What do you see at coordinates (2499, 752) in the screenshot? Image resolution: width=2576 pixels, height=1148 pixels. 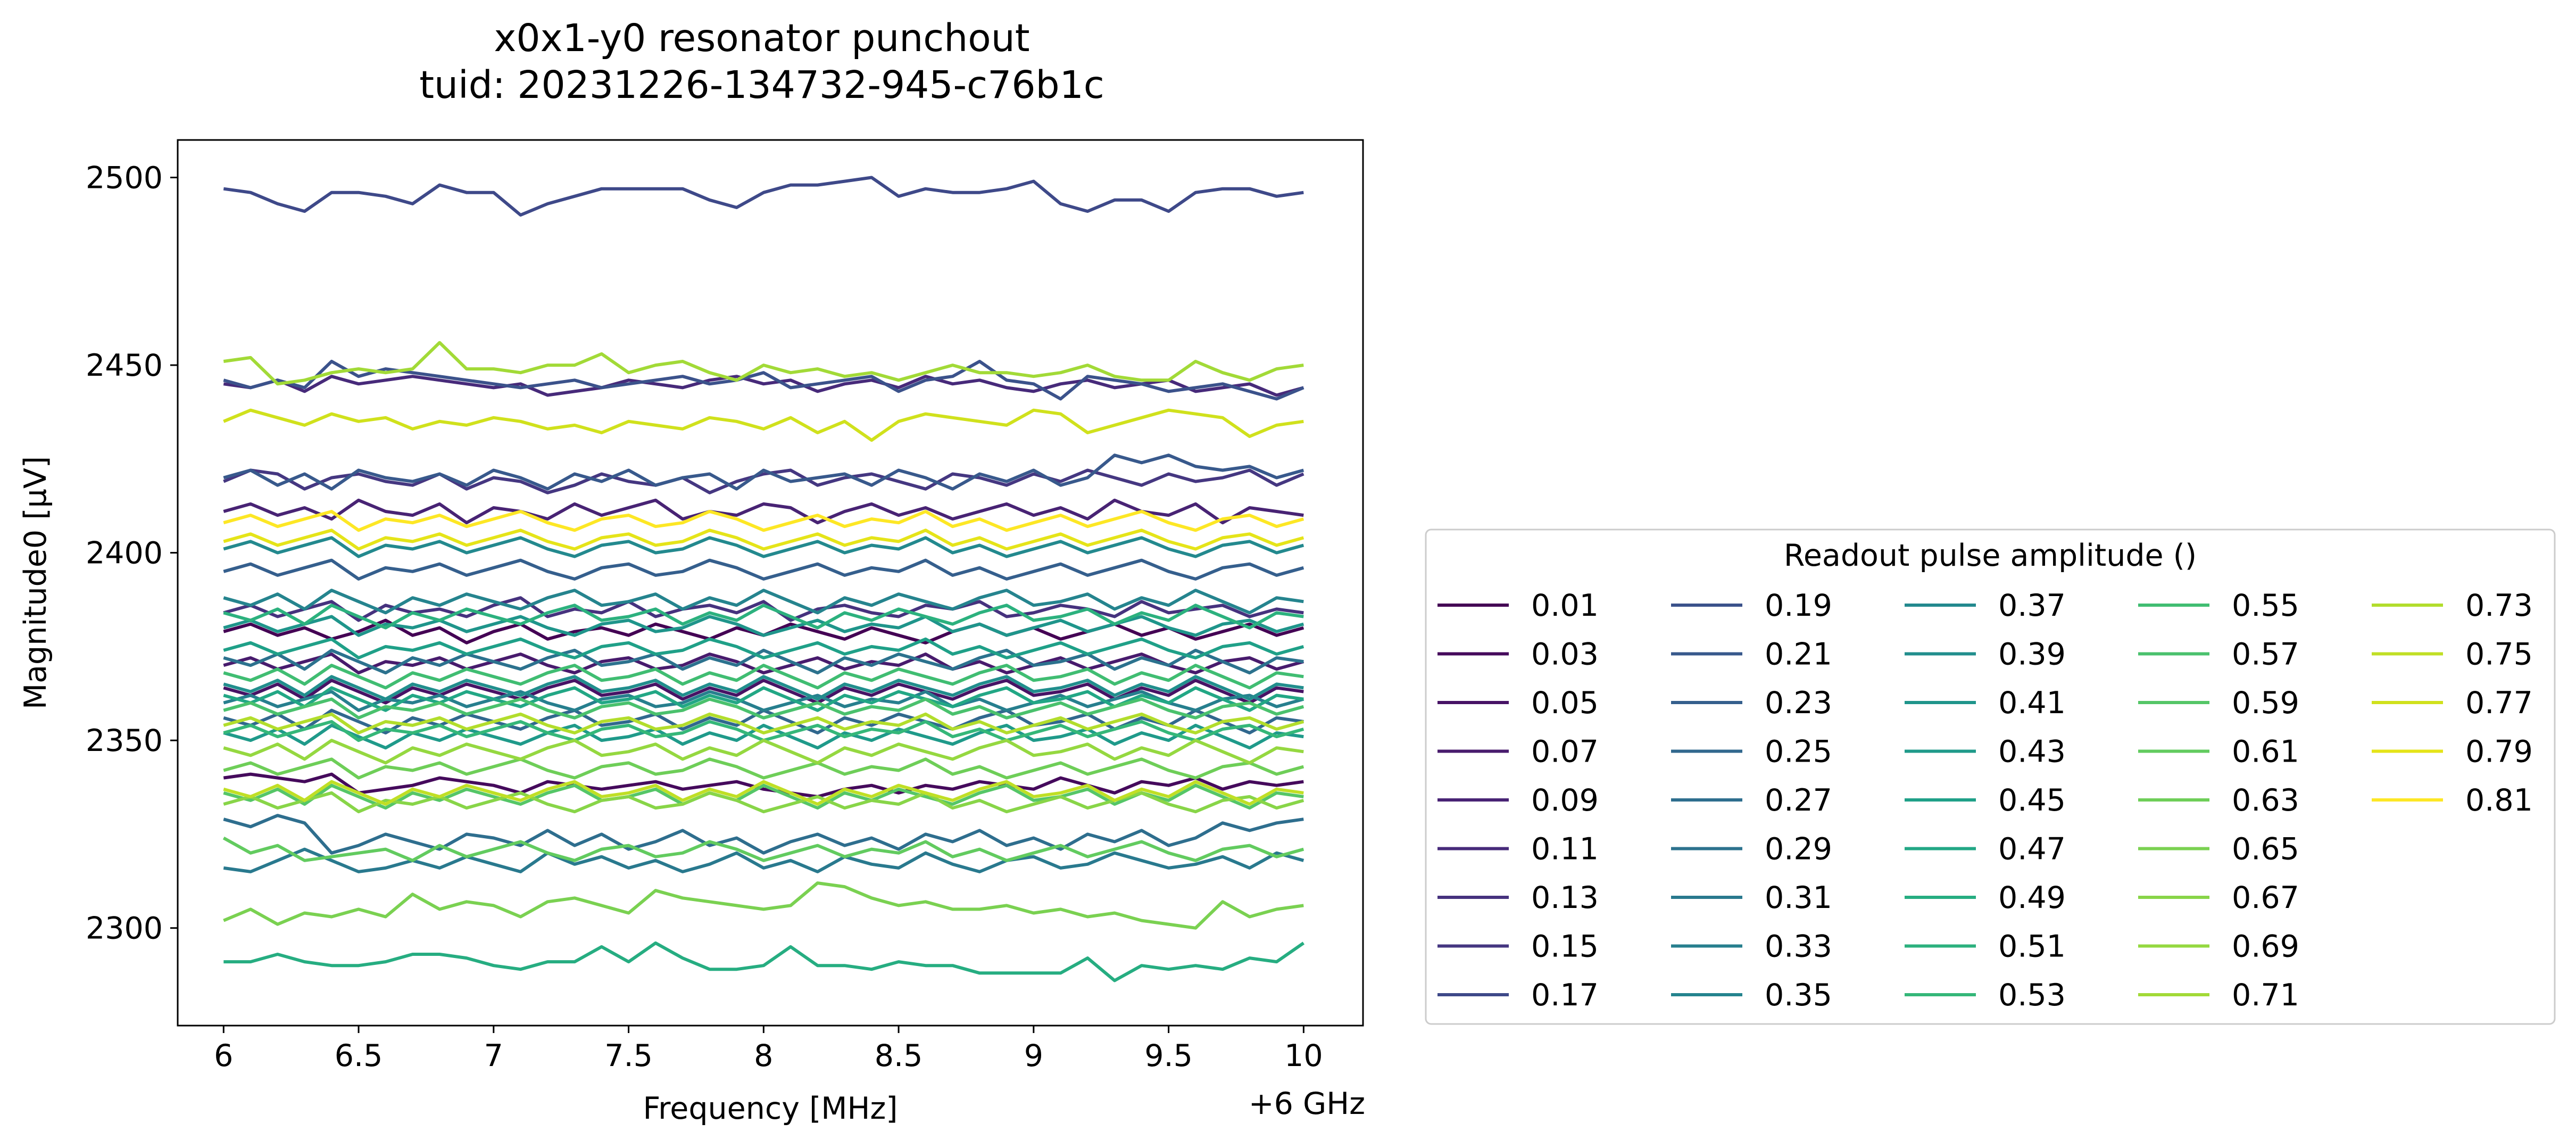 I see `legend-label: 0.79` at bounding box center [2499, 752].